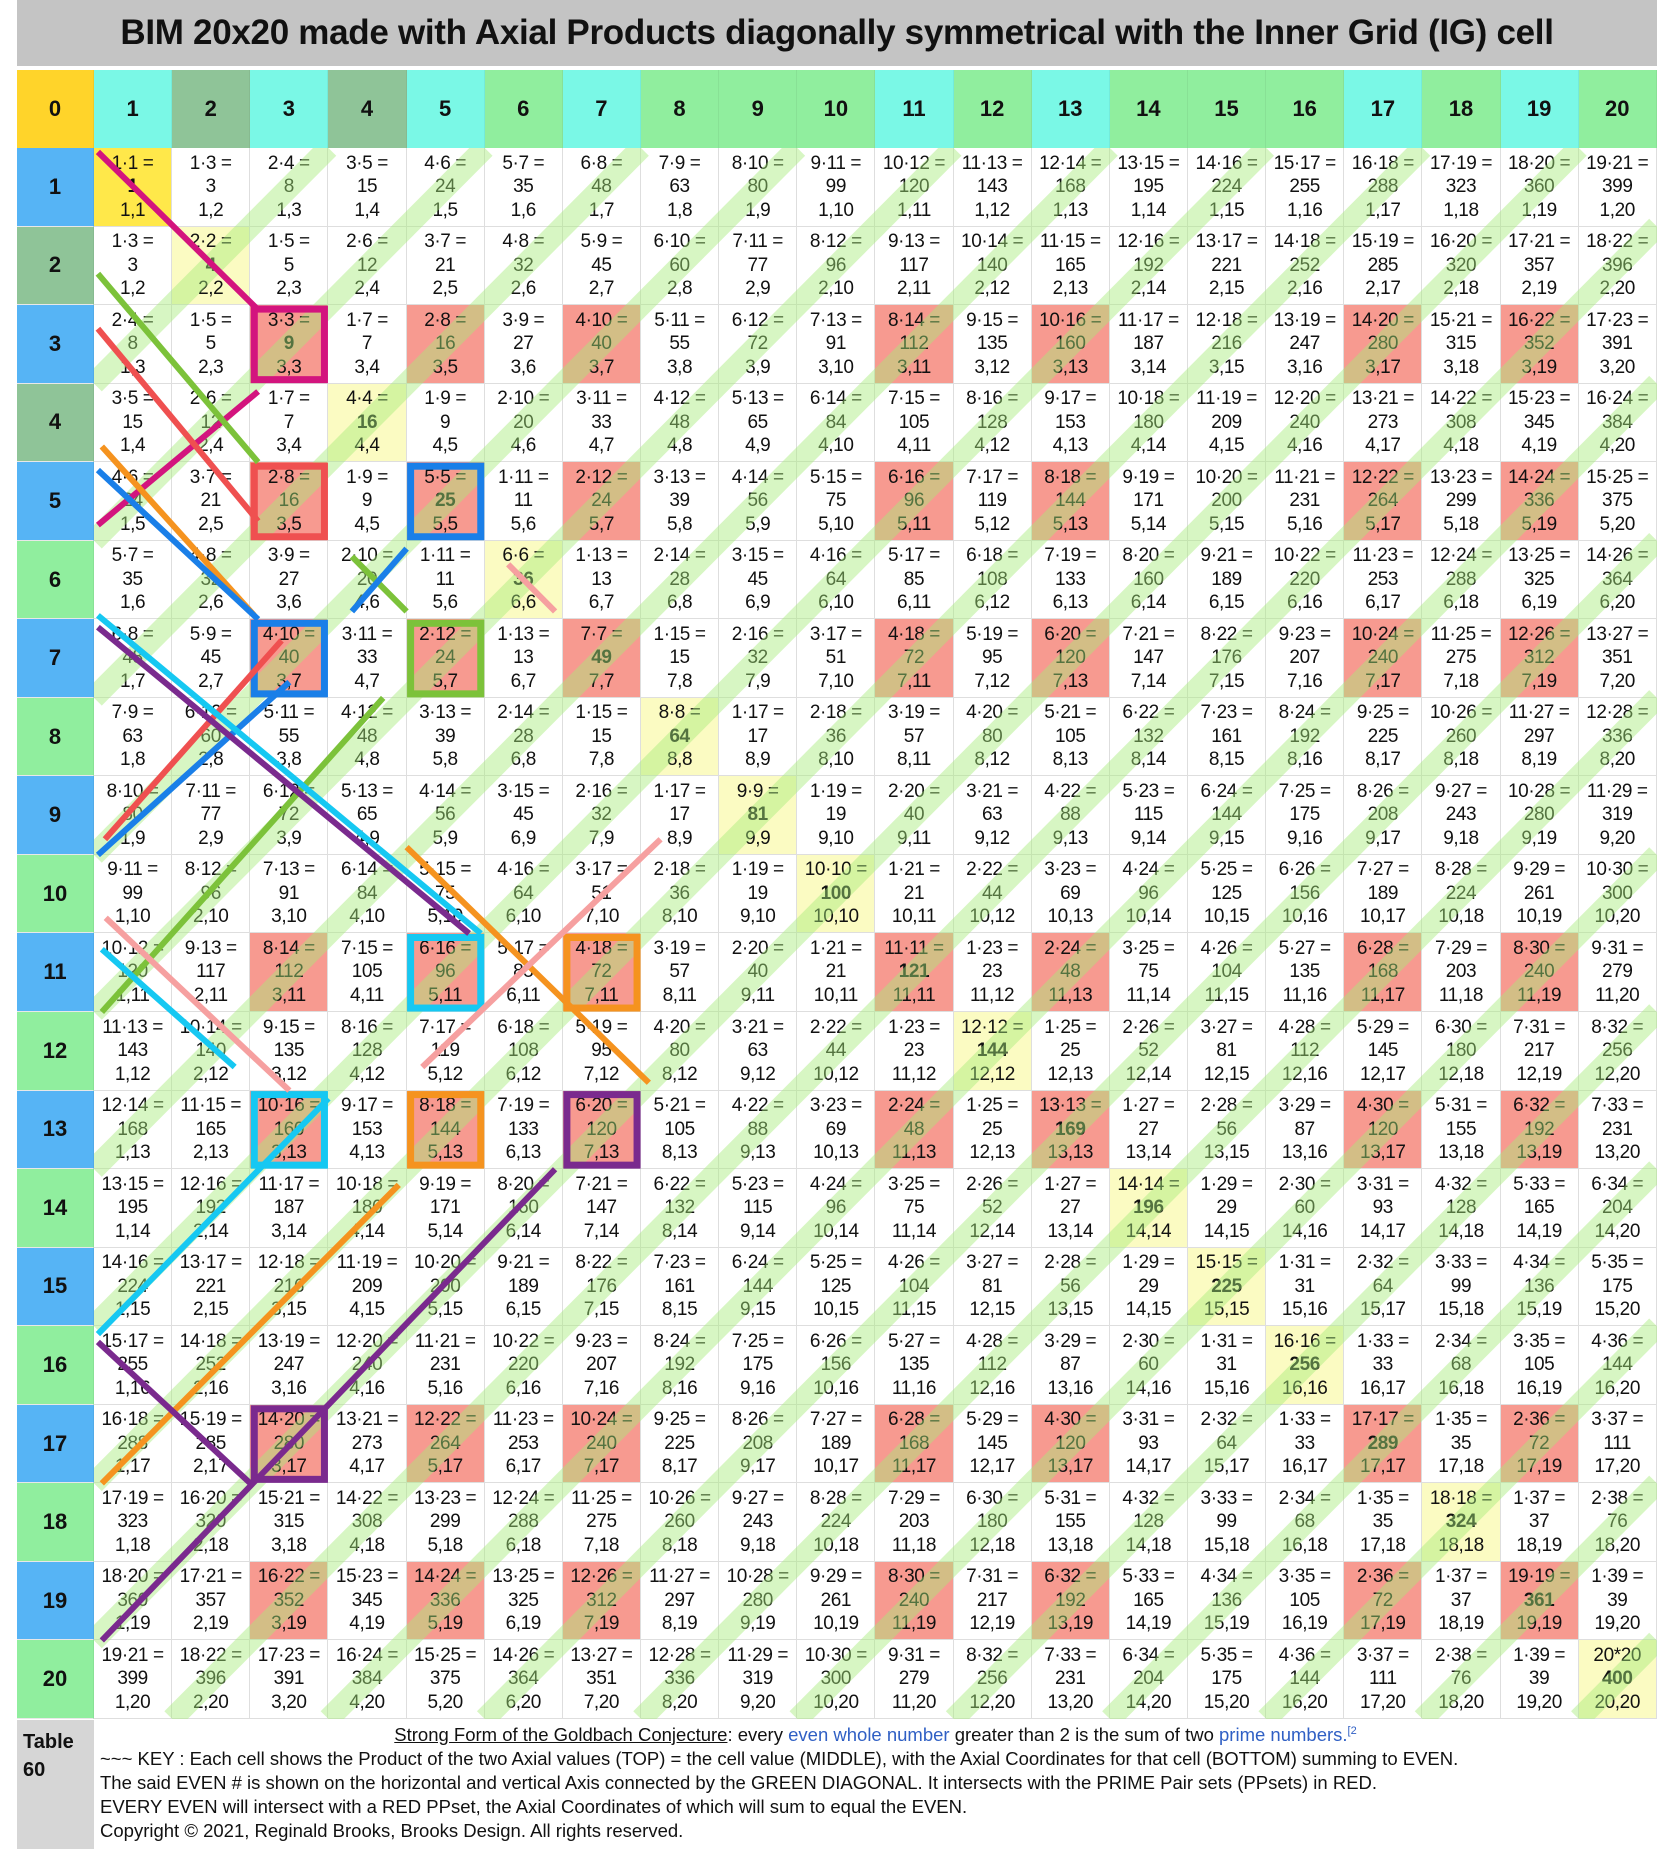 This screenshot has height=1849, width=1668. Describe the element at coordinates (288, 870) in the screenshot. I see `product-expression: 7·13 =` at that location.